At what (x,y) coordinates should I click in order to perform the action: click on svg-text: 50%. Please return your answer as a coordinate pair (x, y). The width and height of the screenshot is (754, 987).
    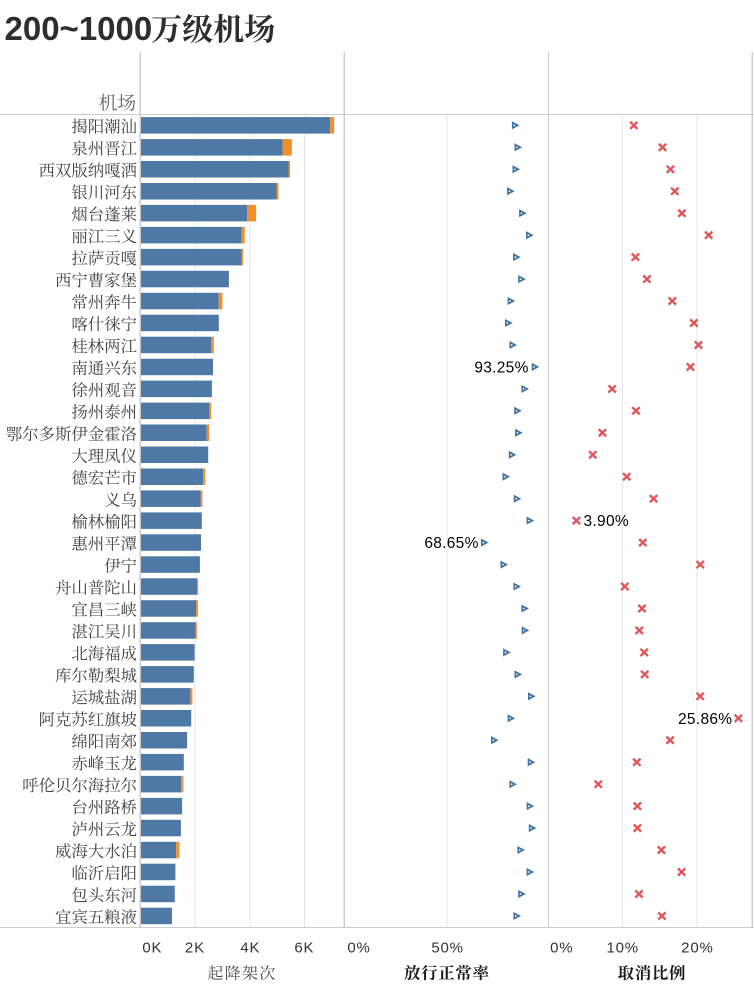
    Looking at the image, I should click on (447, 948).